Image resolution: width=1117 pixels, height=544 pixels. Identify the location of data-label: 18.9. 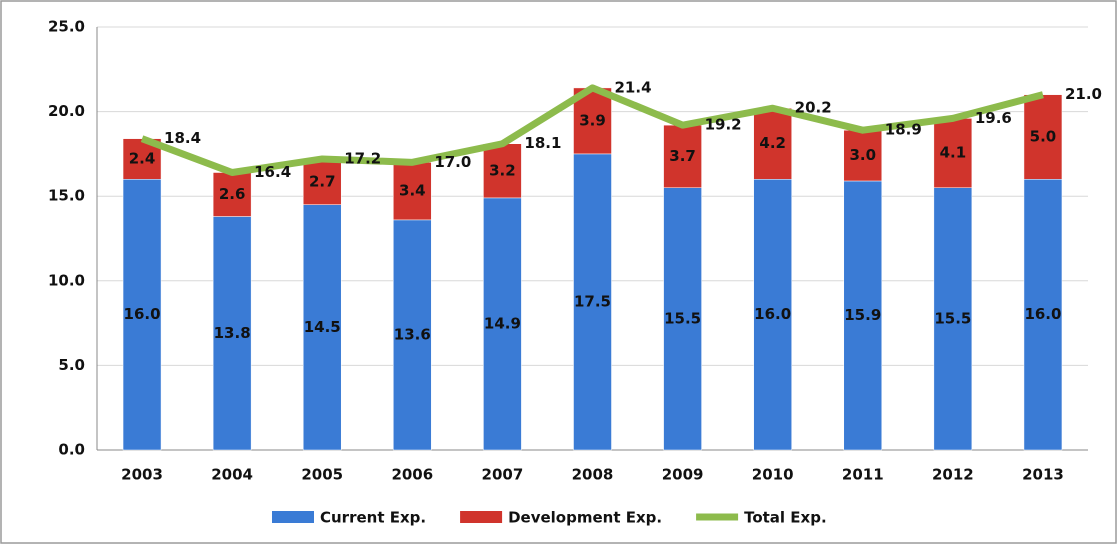
(903, 130).